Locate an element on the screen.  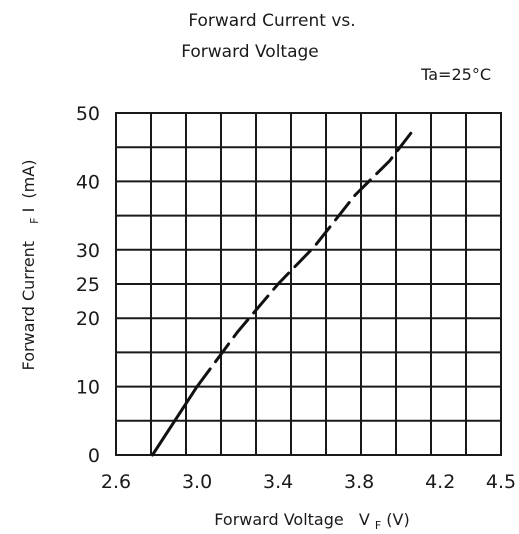
y-tick-label: 50 is located at coordinates (88, 114).